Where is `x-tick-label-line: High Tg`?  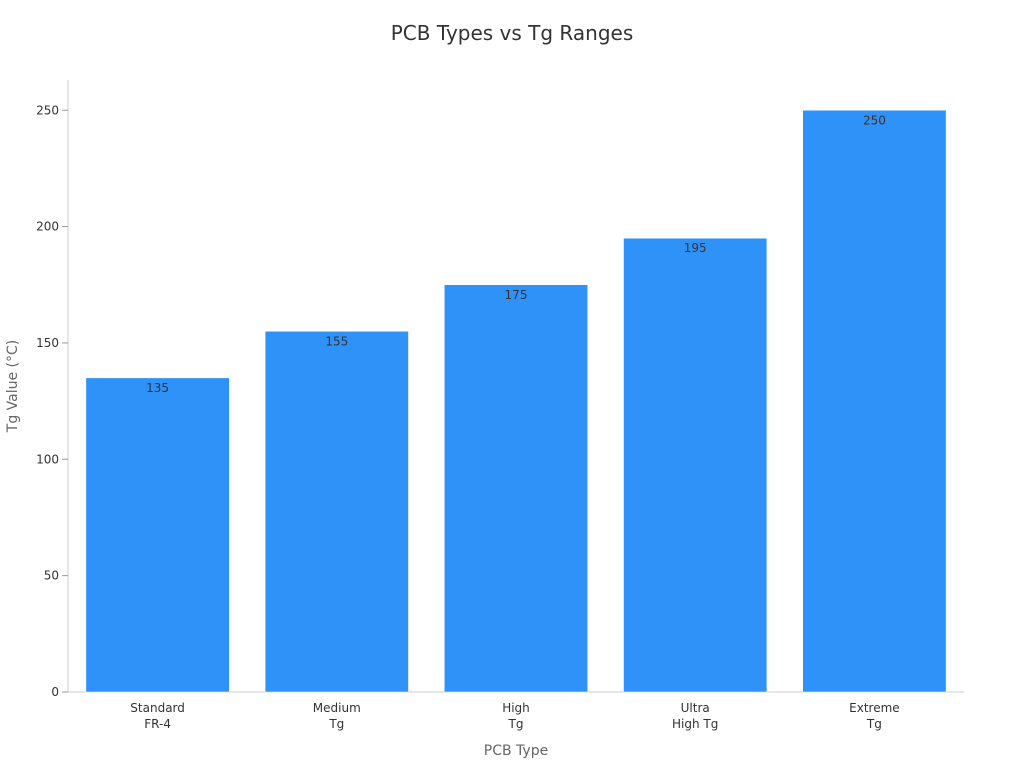
x-tick-label-line: High Tg is located at coordinates (695, 724).